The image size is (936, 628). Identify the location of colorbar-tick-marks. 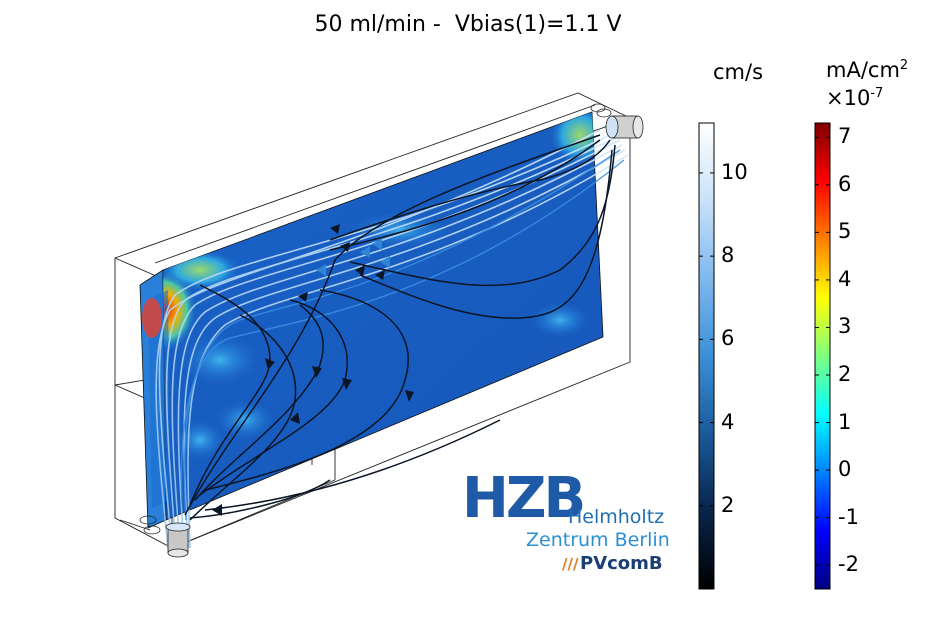
(764, 351).